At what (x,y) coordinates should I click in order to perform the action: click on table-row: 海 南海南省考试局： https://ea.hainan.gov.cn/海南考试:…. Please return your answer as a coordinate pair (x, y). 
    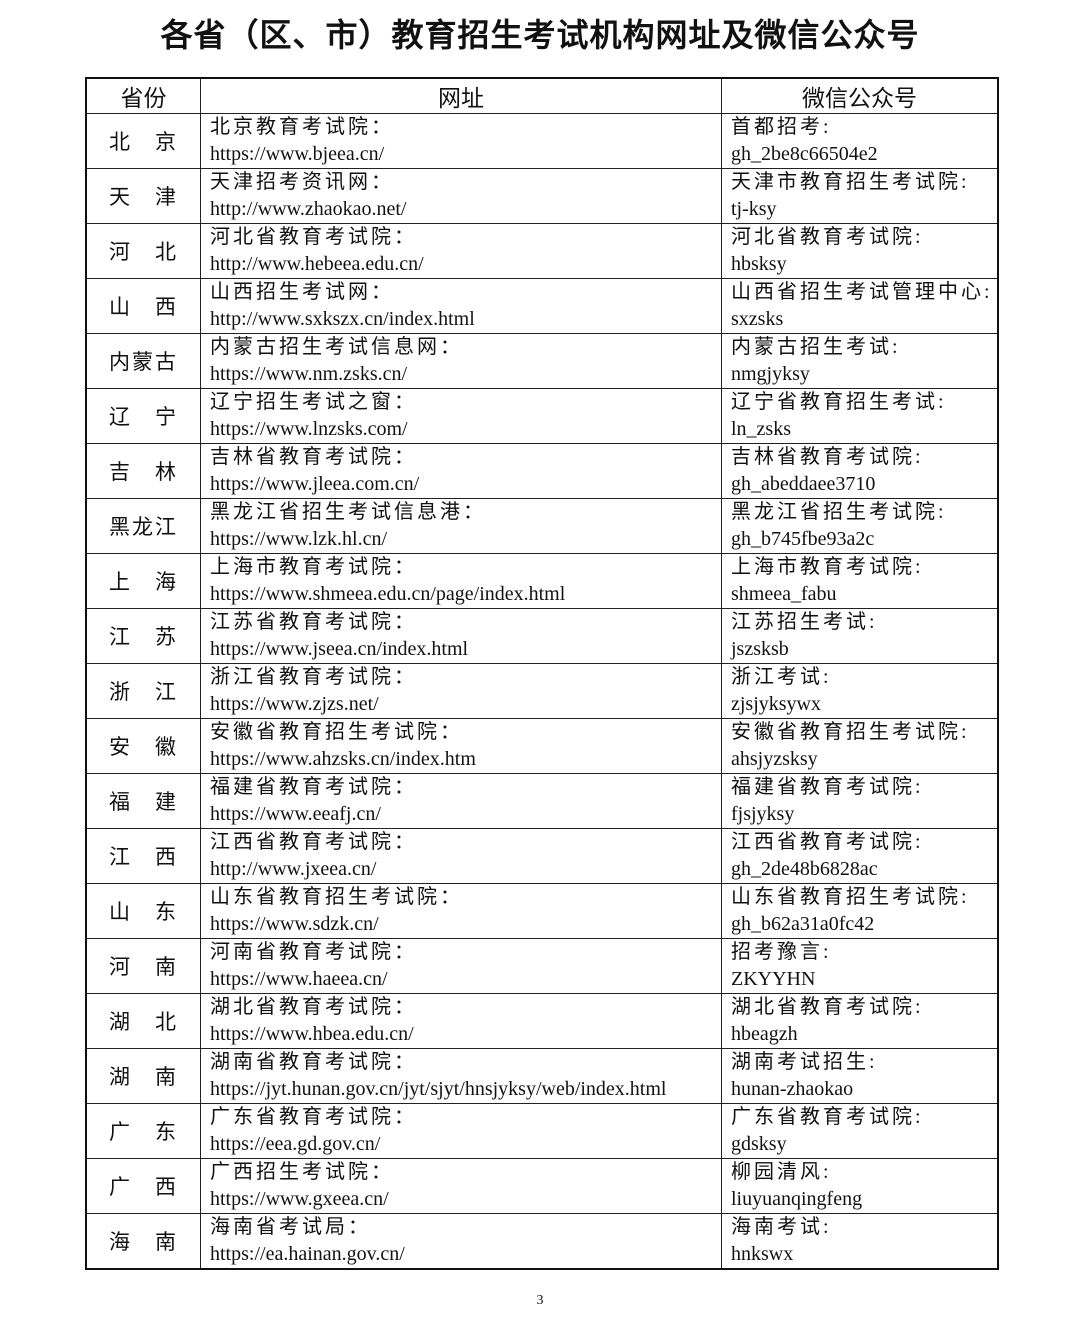
    Looking at the image, I should click on (542, 1241).